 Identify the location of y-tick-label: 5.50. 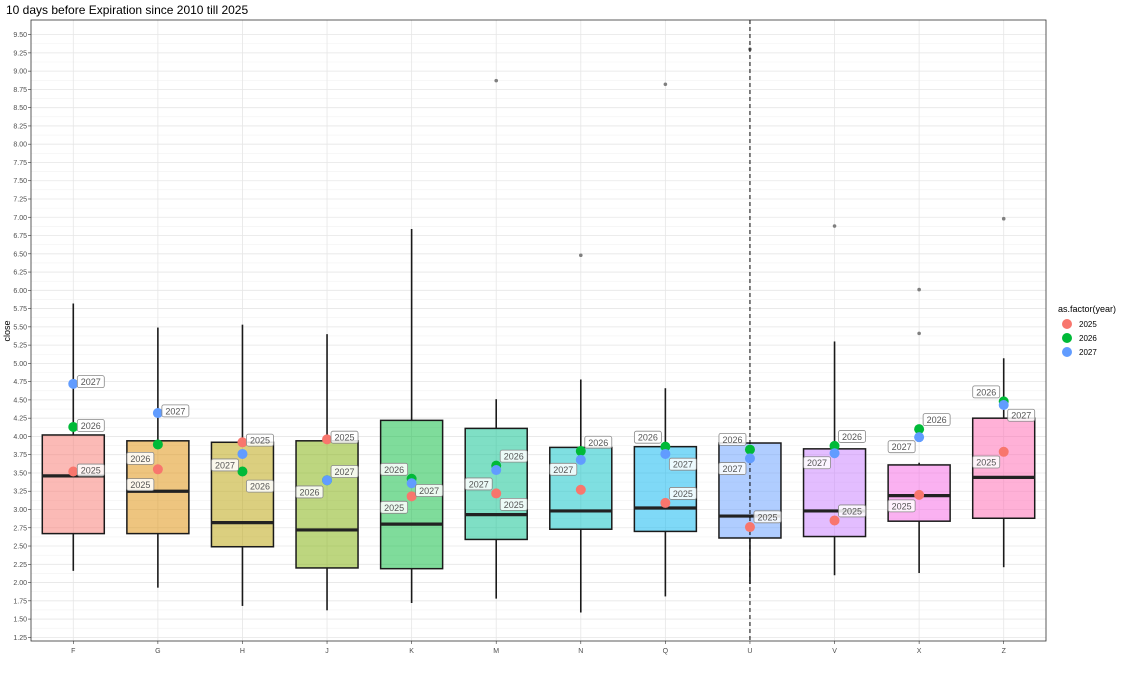
(20, 327).